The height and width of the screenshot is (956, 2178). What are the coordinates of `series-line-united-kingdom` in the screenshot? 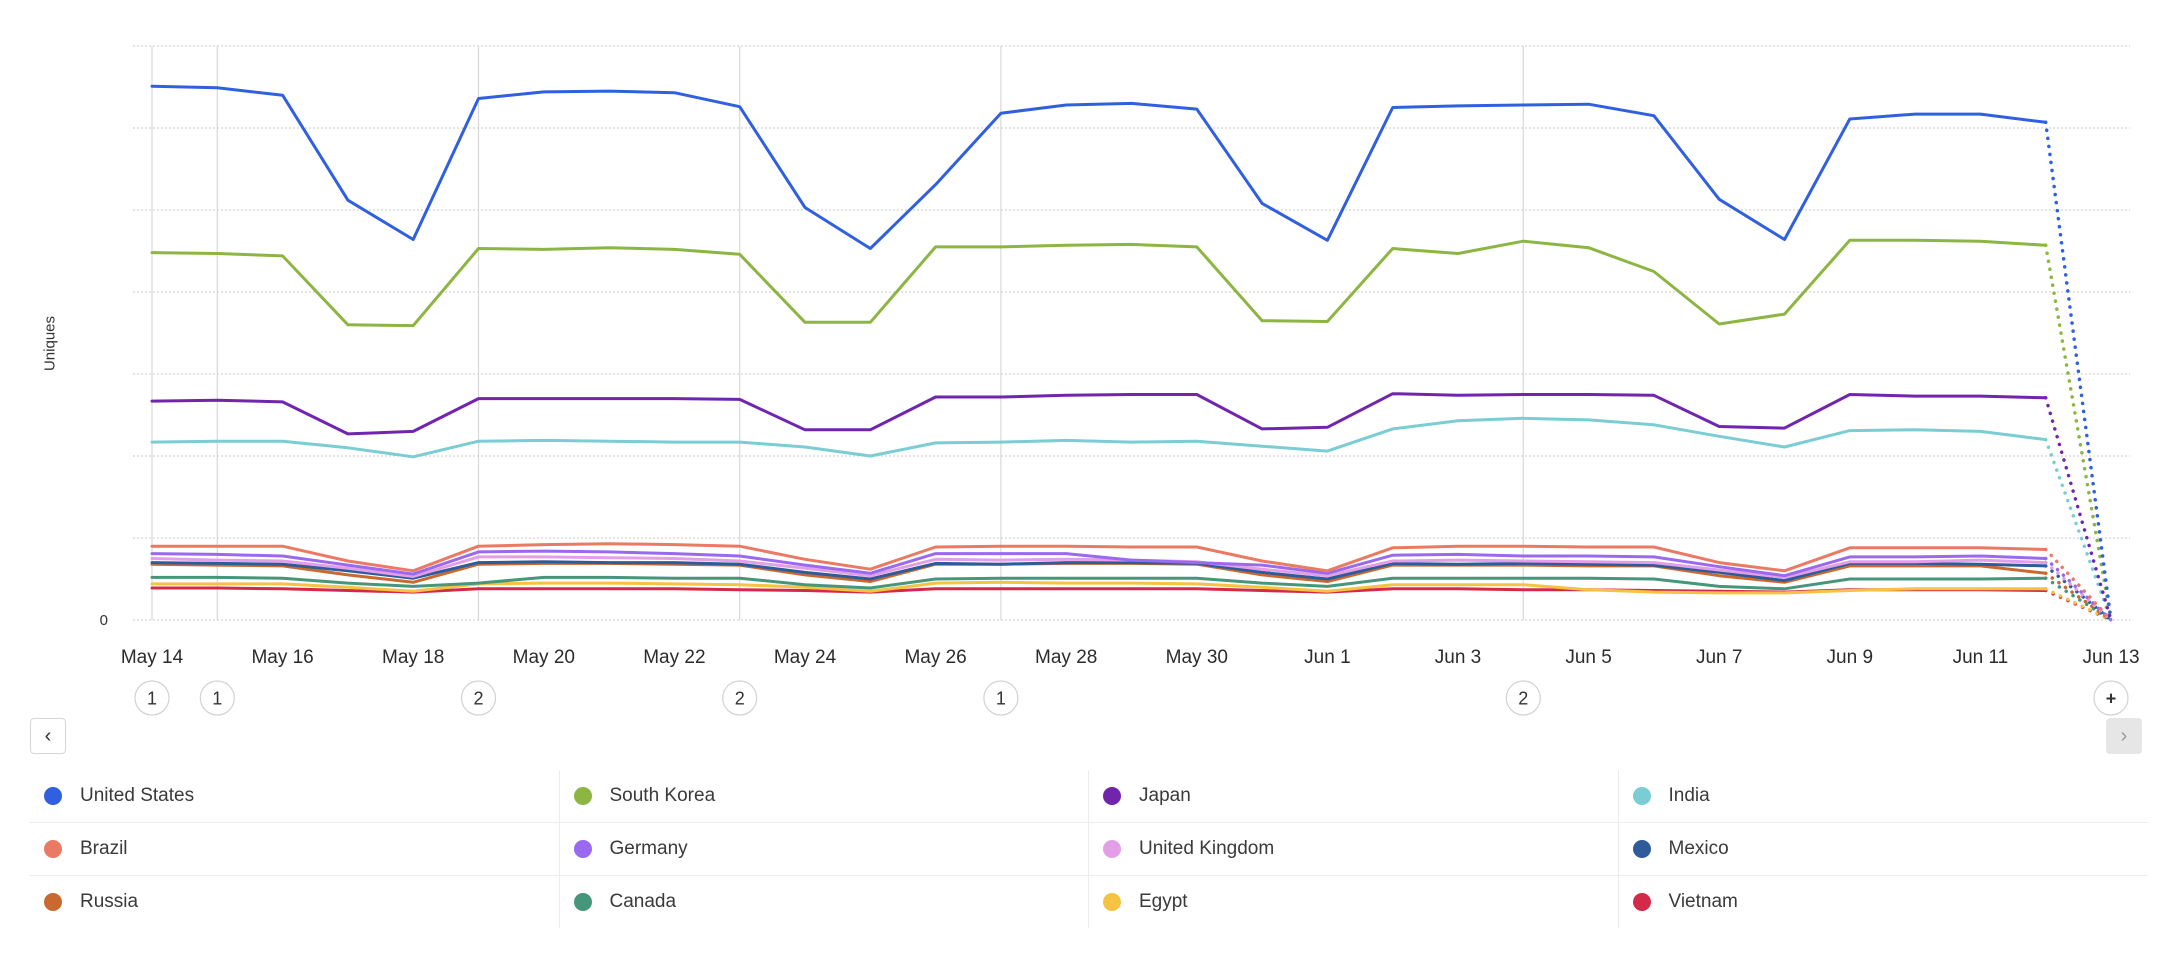 It's located at (1099, 567).